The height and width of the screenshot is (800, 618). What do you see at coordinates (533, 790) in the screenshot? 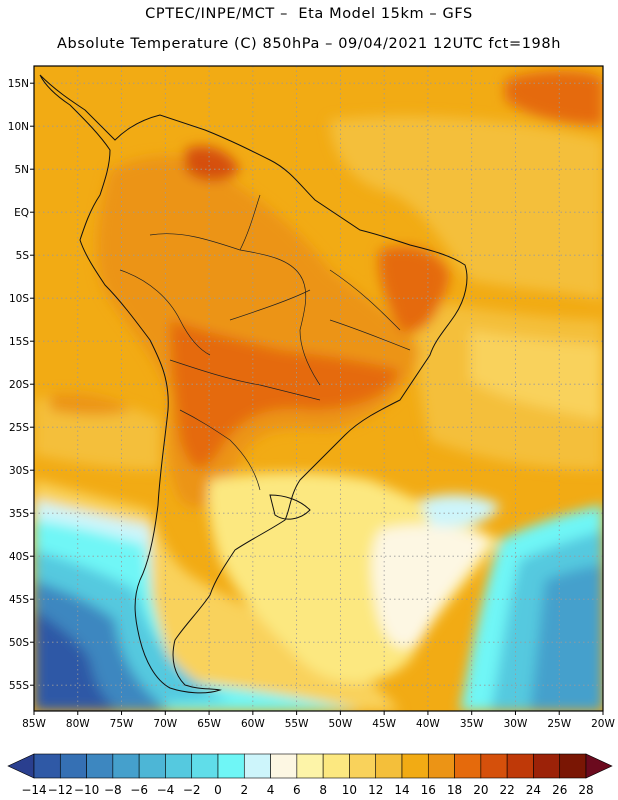
I see `colorbar-label: 24` at bounding box center [533, 790].